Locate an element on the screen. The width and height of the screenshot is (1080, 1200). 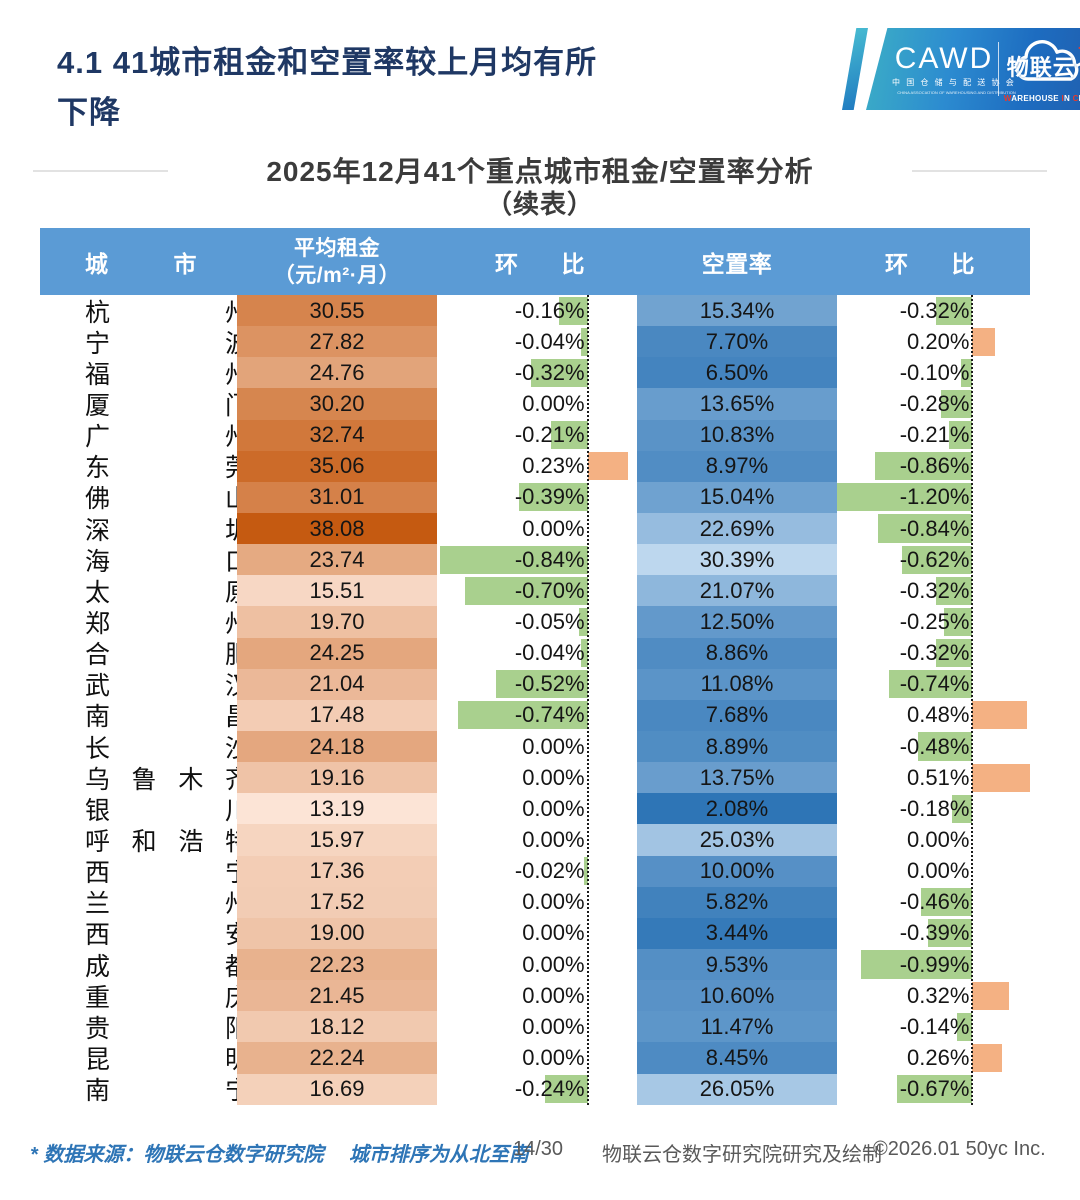
tagline-part: I is located at coordinates (1062, 98).